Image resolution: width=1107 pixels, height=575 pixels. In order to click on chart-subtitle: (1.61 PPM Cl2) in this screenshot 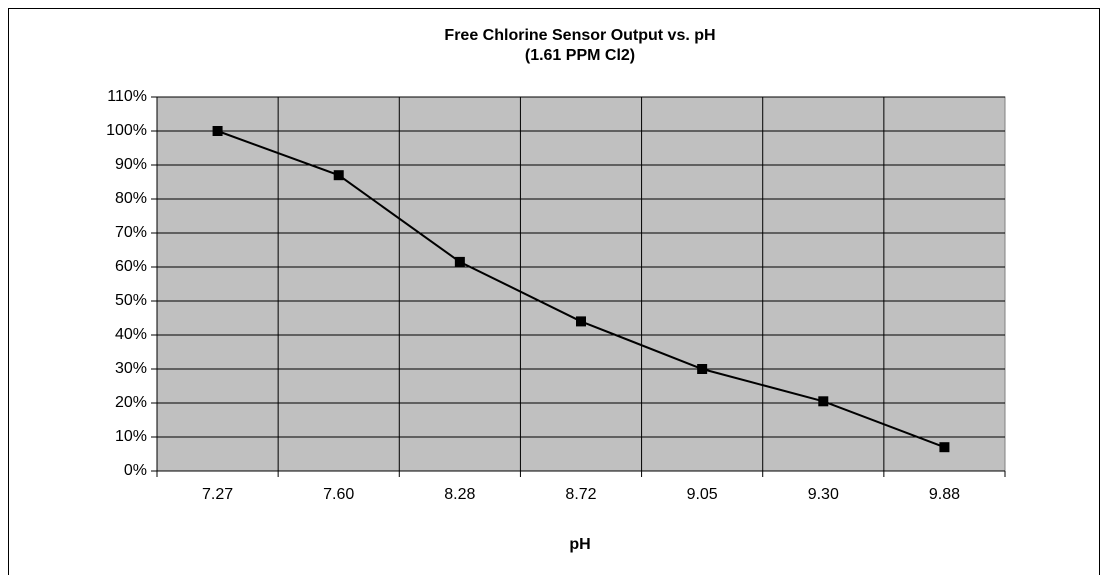, I will do `click(580, 55)`.